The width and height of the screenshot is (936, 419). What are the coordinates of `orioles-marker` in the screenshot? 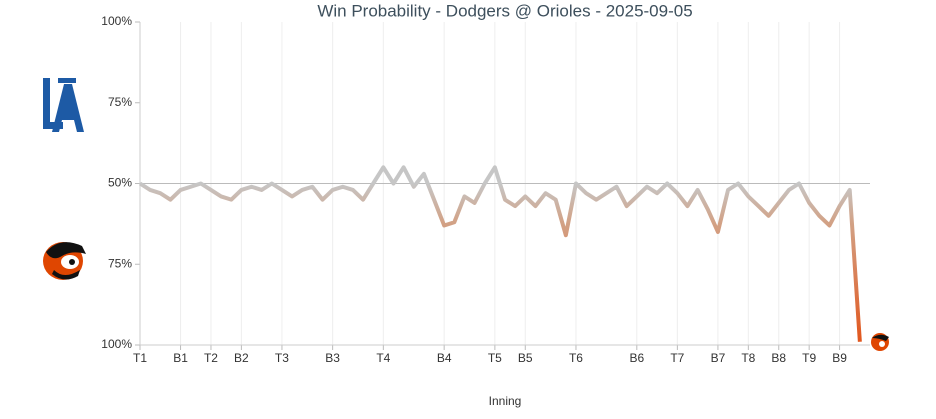 It's located at (880, 342).